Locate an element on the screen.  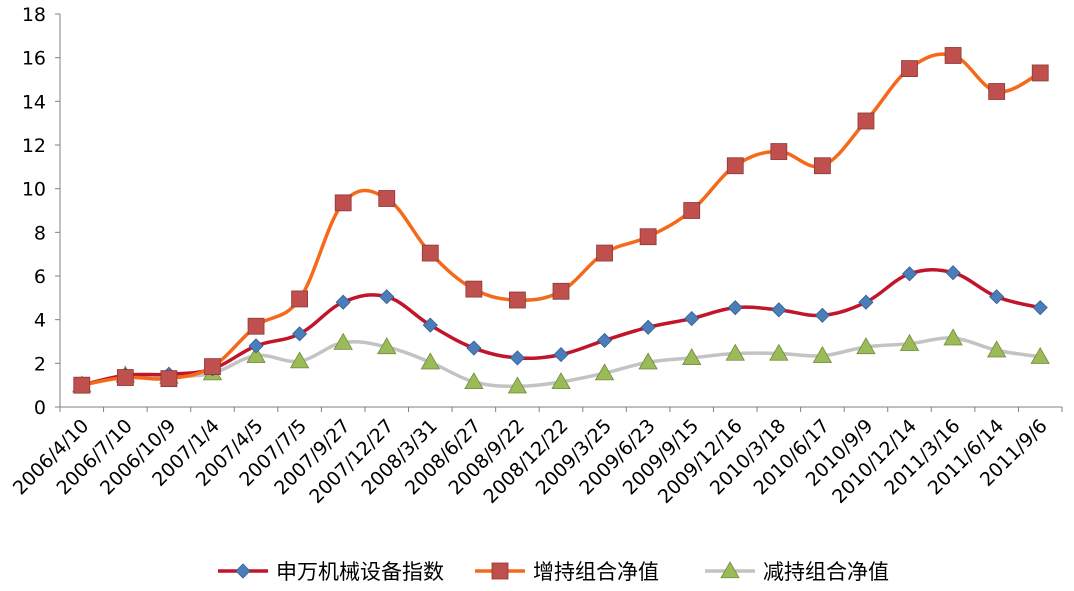
y-tick-label: 6 is located at coordinates (40, 277).